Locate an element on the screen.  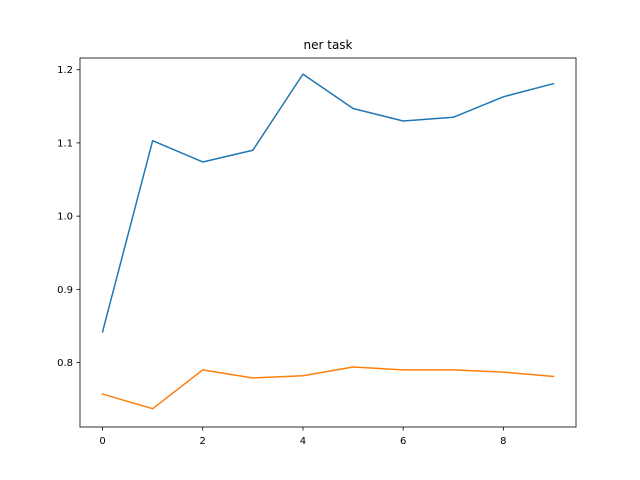
x-tick-label: 2 is located at coordinates (203, 441).